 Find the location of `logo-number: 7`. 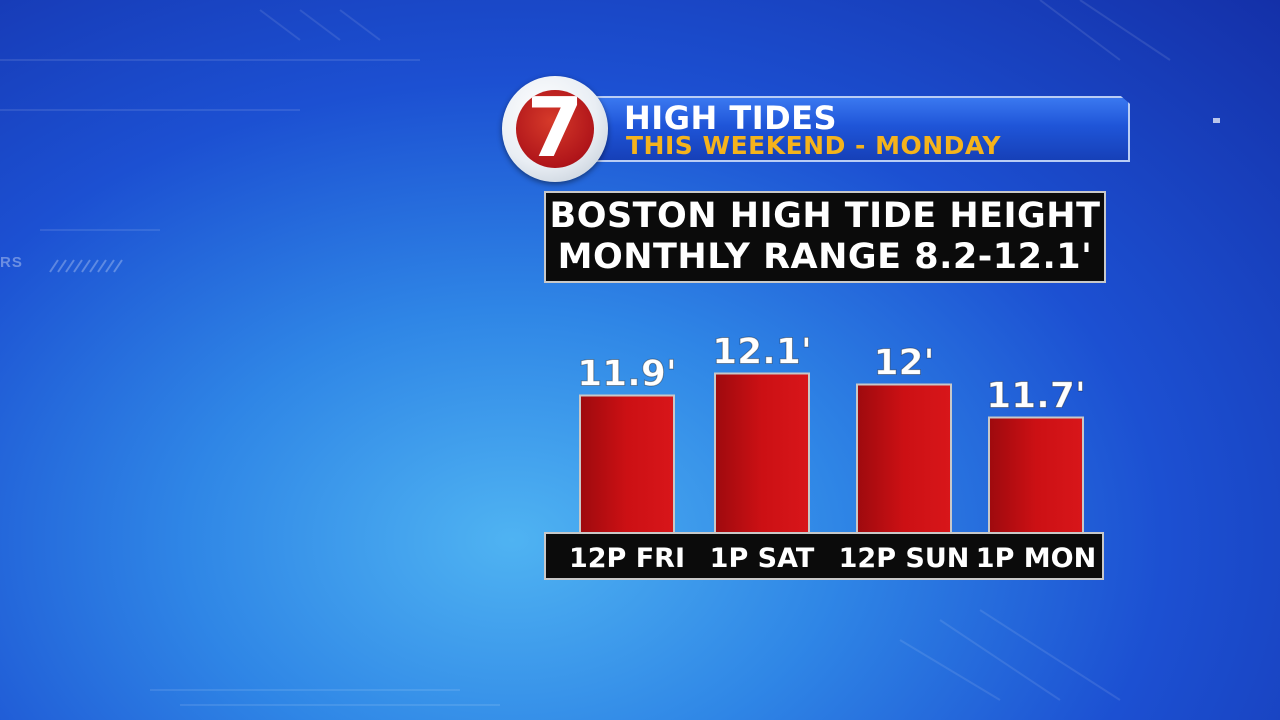

logo-number: 7 is located at coordinates (555, 129).